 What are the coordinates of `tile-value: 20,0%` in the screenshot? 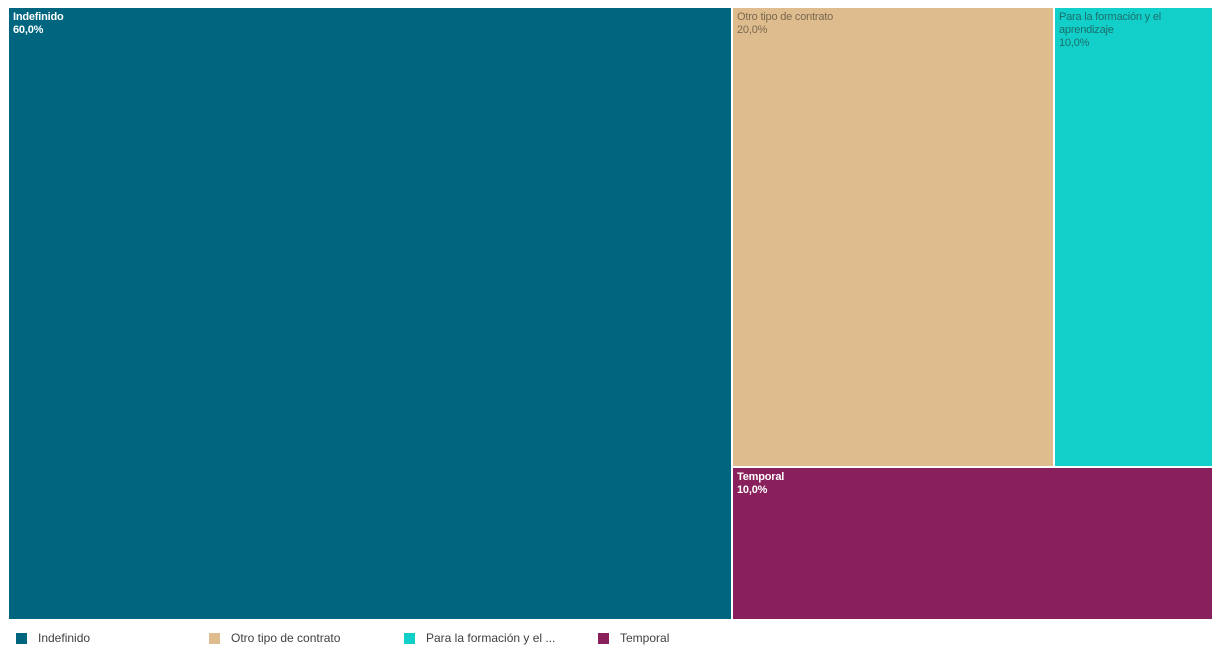 It's located at (752, 30).